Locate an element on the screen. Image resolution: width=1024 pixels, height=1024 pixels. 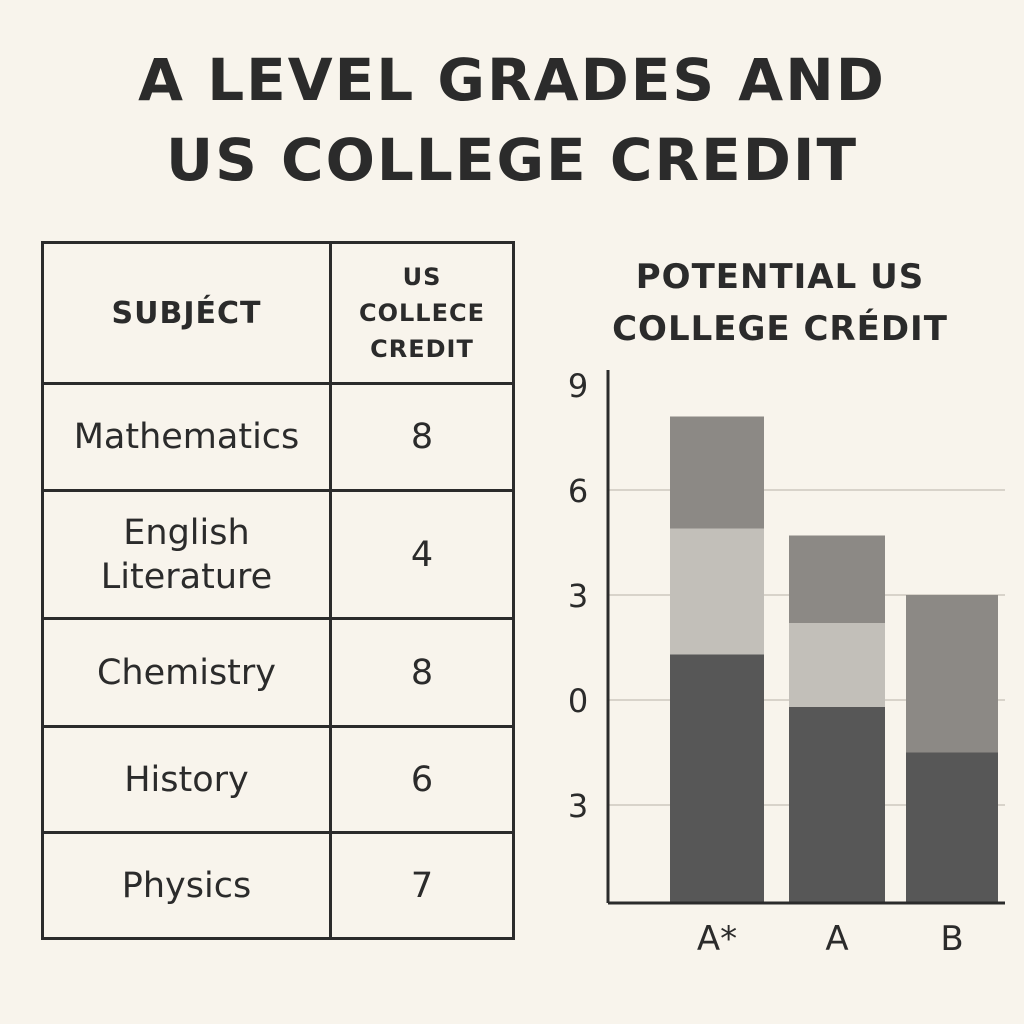
table-row: History 6 is located at coordinates (278, 779).